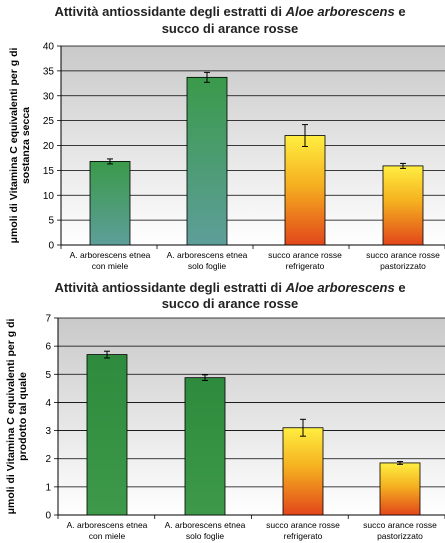  What do you see at coordinates (48, 319) in the screenshot?
I see `y-tick-label: 7` at bounding box center [48, 319].